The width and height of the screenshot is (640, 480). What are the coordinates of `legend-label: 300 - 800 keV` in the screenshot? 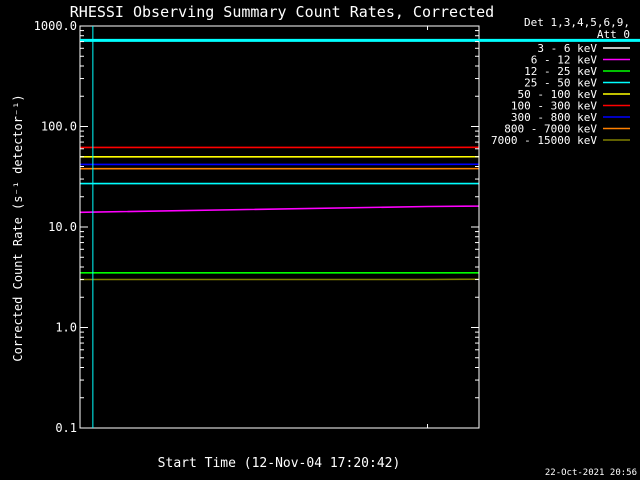 It's located at (554, 117).